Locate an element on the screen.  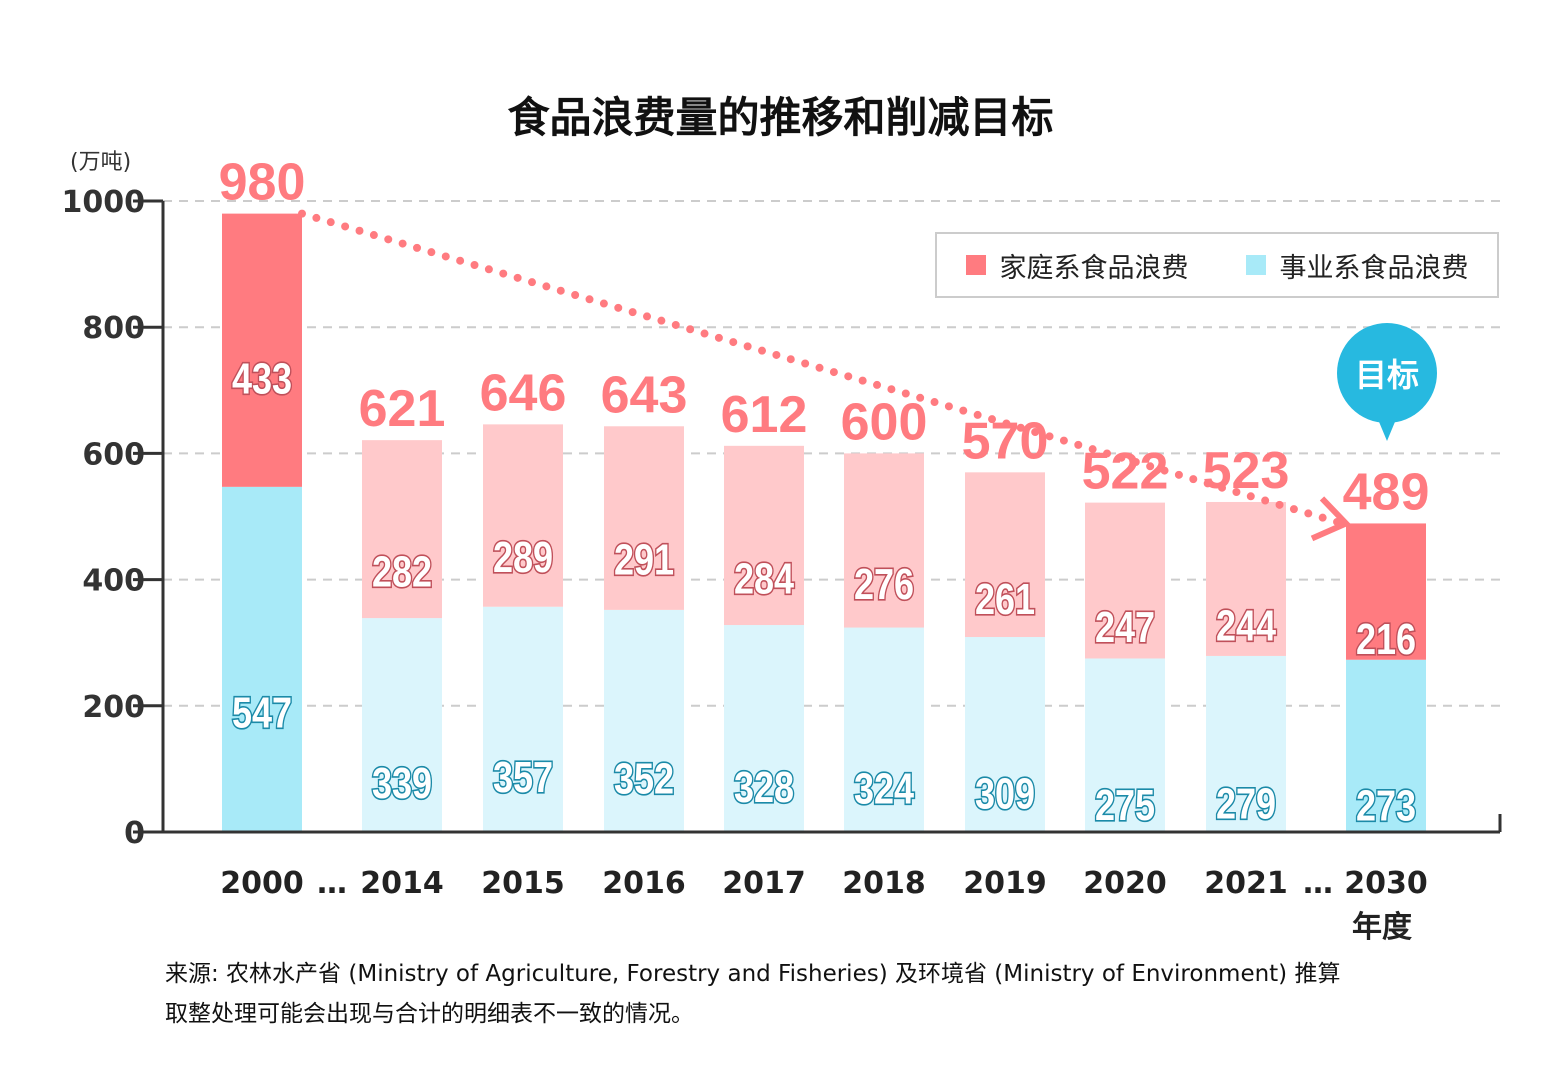
segment-label: 547 is located at coordinates (262, 713).